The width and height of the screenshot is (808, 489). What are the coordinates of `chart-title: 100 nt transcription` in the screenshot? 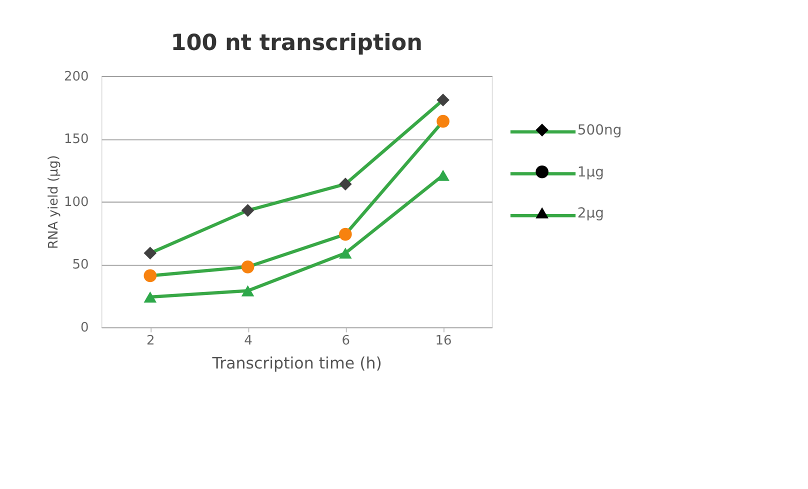 It's located at (296, 43).